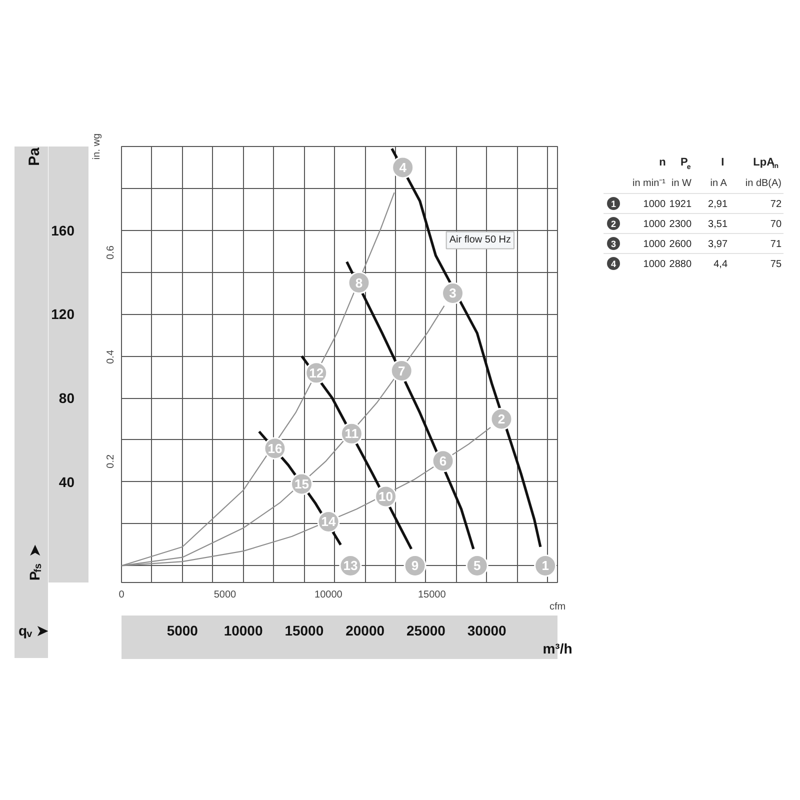 The image size is (800, 800). Describe the element at coordinates (111, 252) in the screenshot. I see `y2-tick-label: 0.6` at that location.